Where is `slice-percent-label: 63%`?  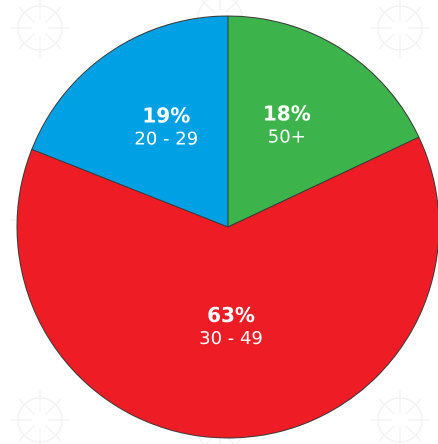 slice-percent-label: 63% is located at coordinates (231, 315).